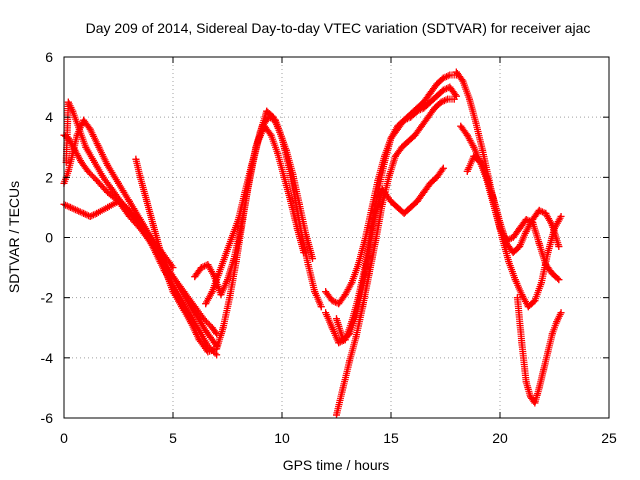 This screenshot has width=640, height=480. Describe the element at coordinates (254, 203) in the screenshot. I see `series-track-g` at that location.